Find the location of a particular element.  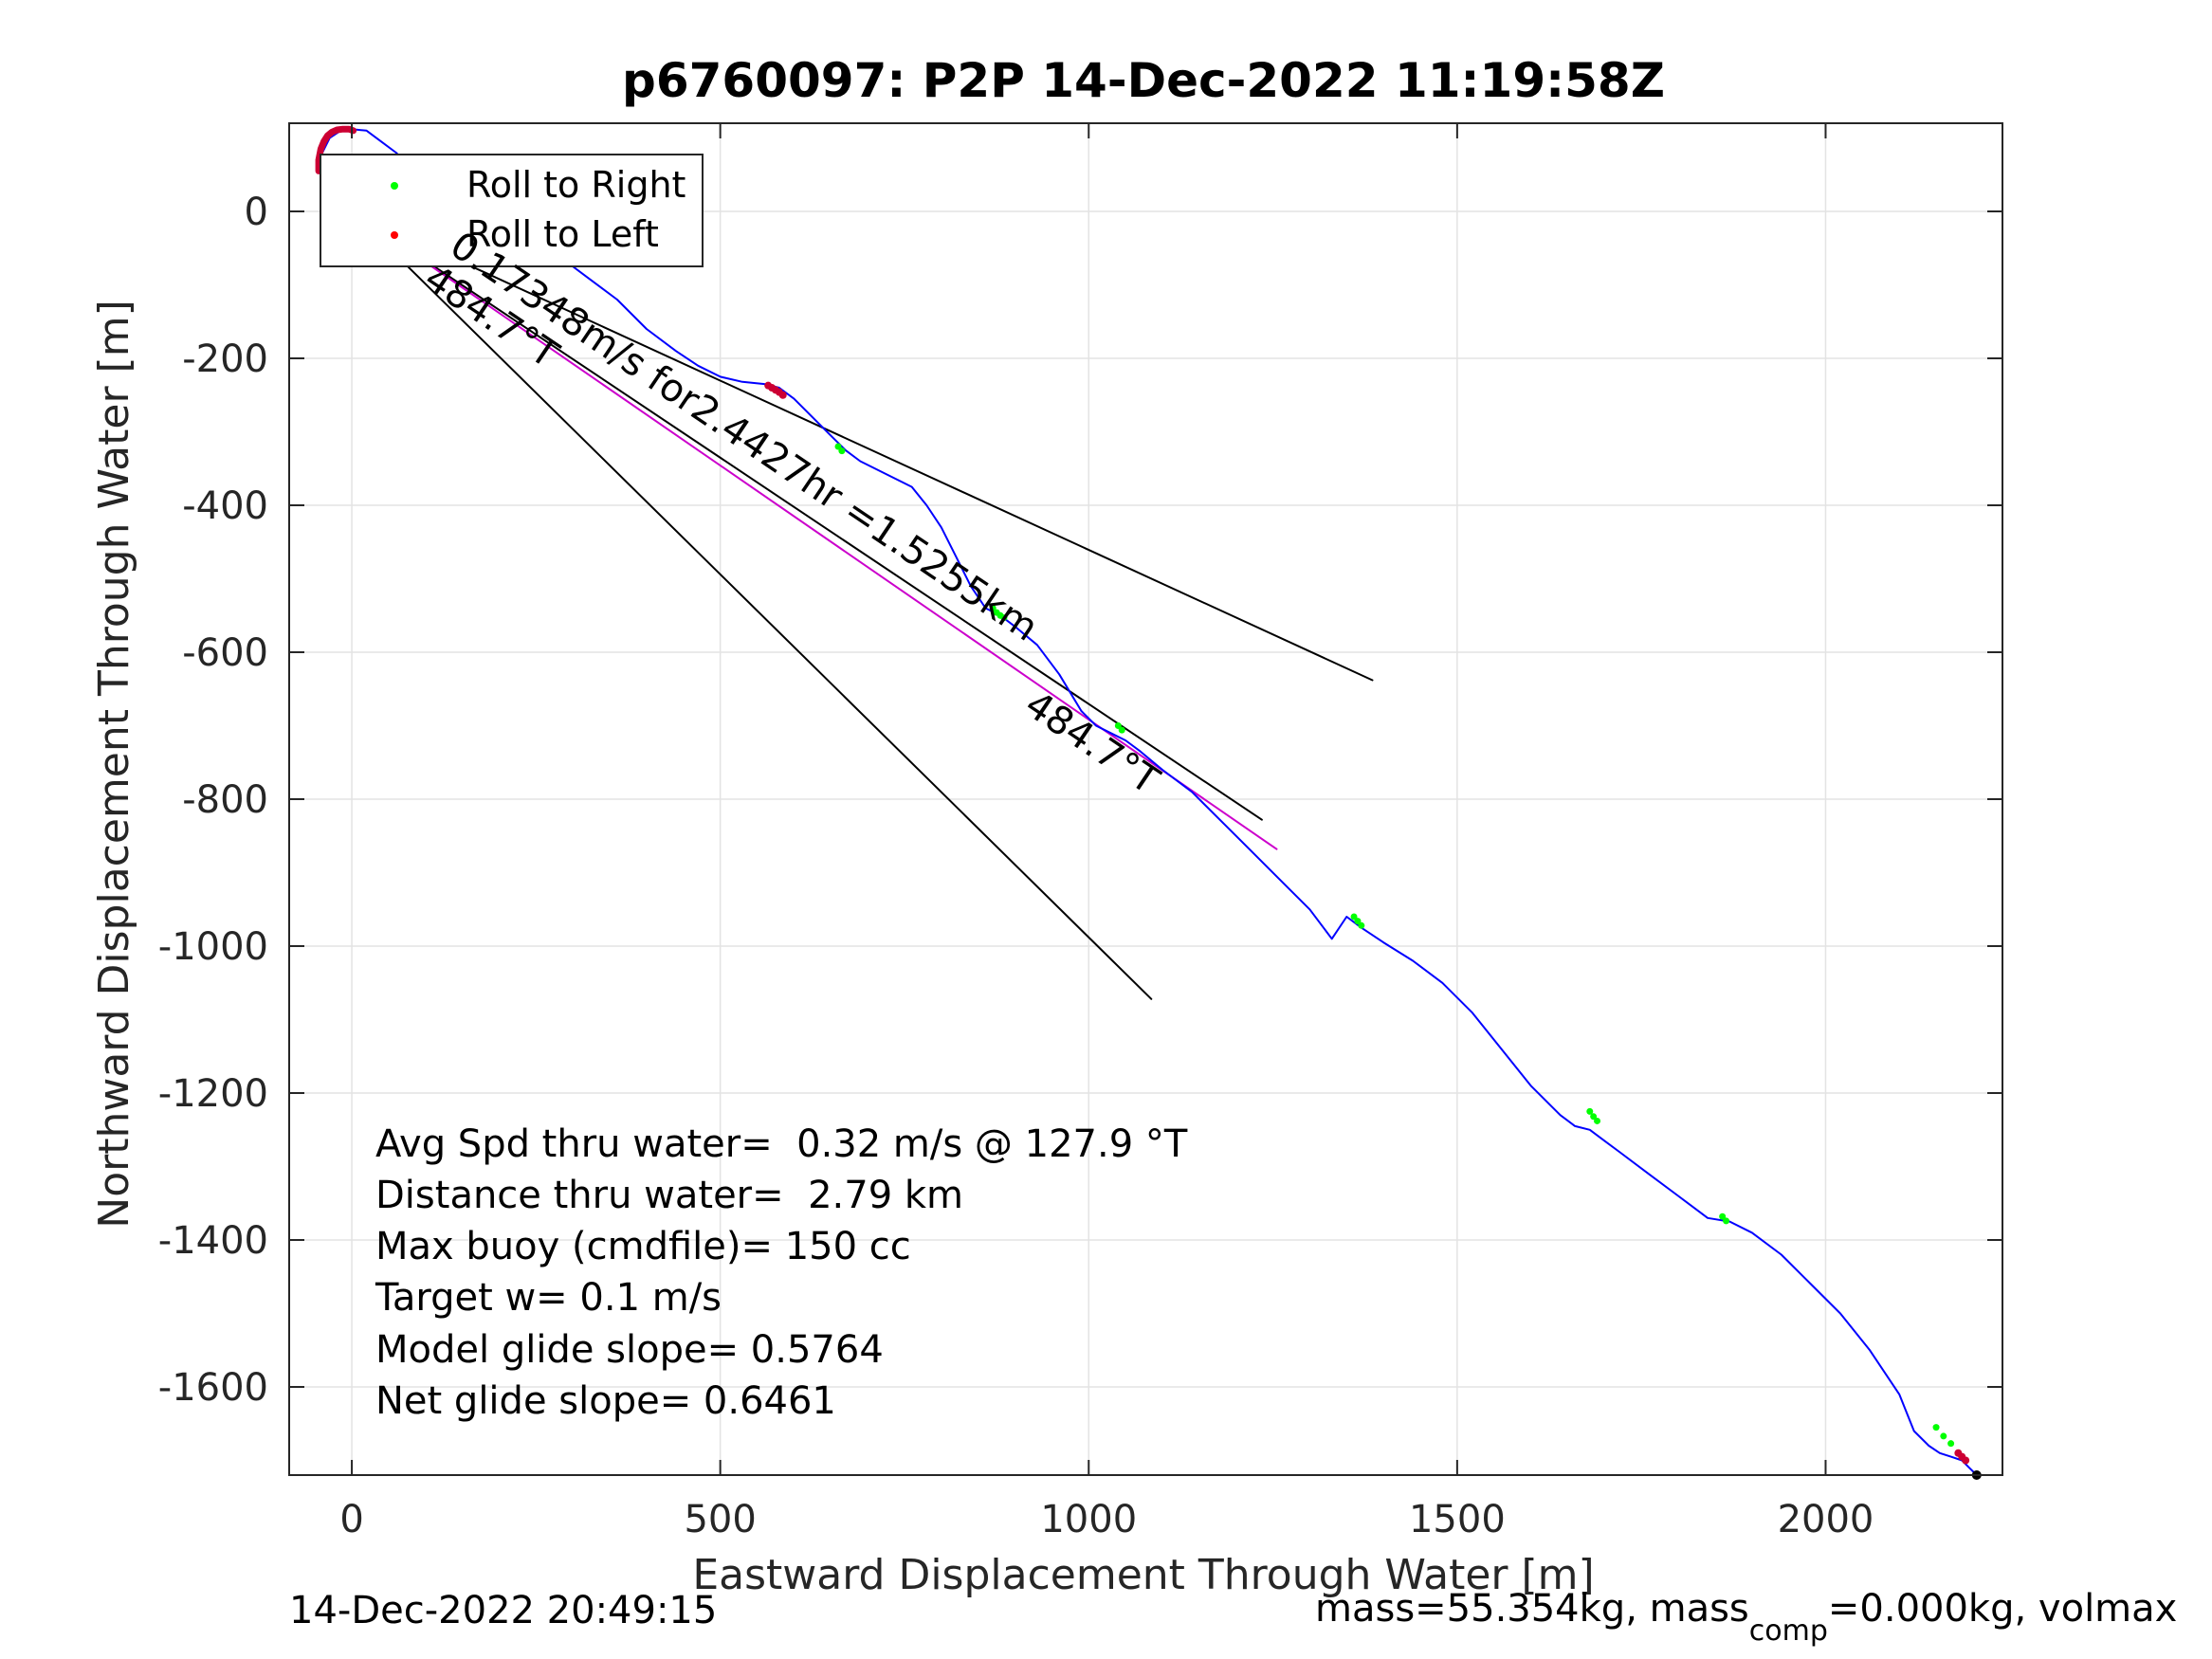

x-tick-label: 1000 is located at coordinates (1088, 1519).